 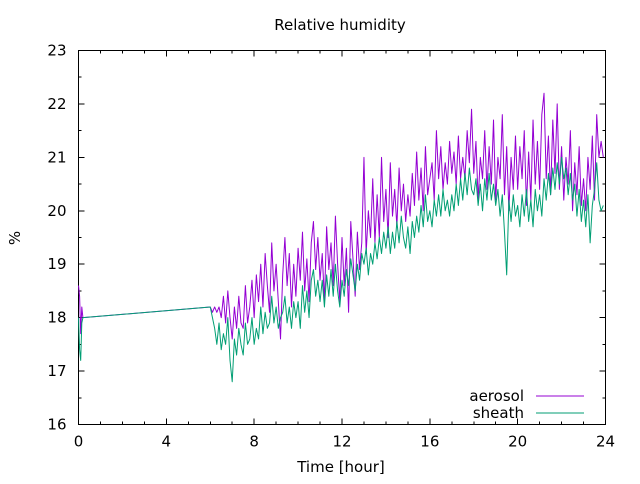 What do you see at coordinates (56, 104) in the screenshot?
I see `y-tick-label: 22` at bounding box center [56, 104].